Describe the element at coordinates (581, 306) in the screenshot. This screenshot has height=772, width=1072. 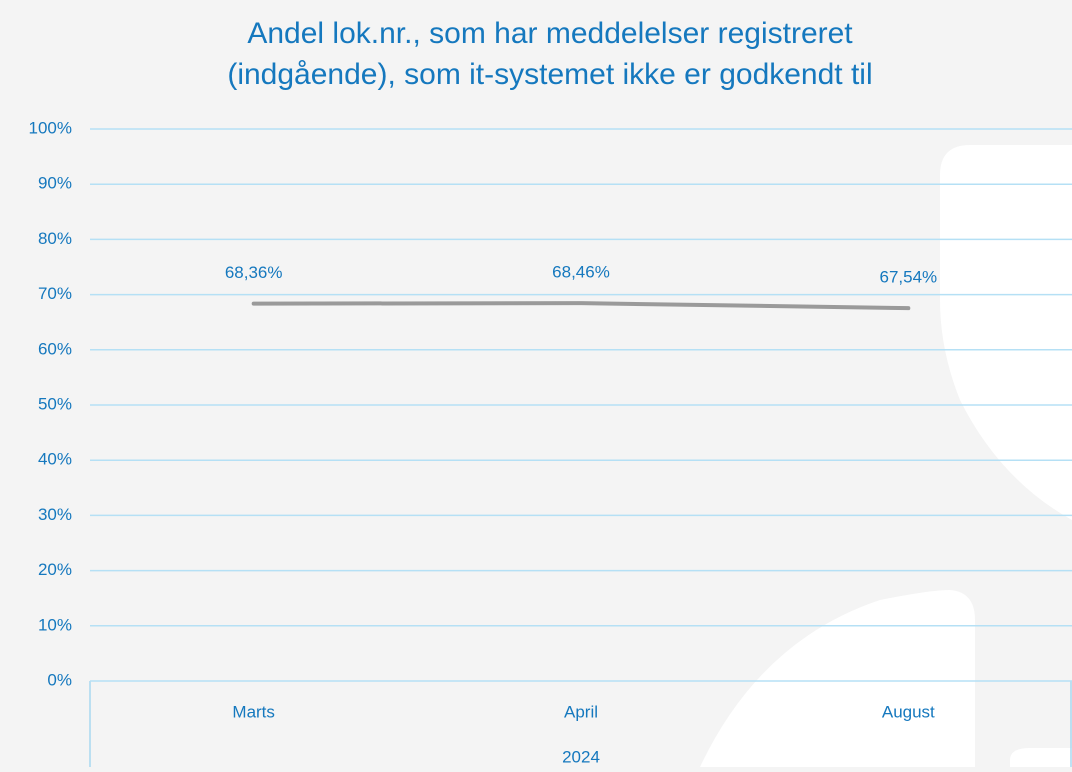
I see `data-line` at that location.